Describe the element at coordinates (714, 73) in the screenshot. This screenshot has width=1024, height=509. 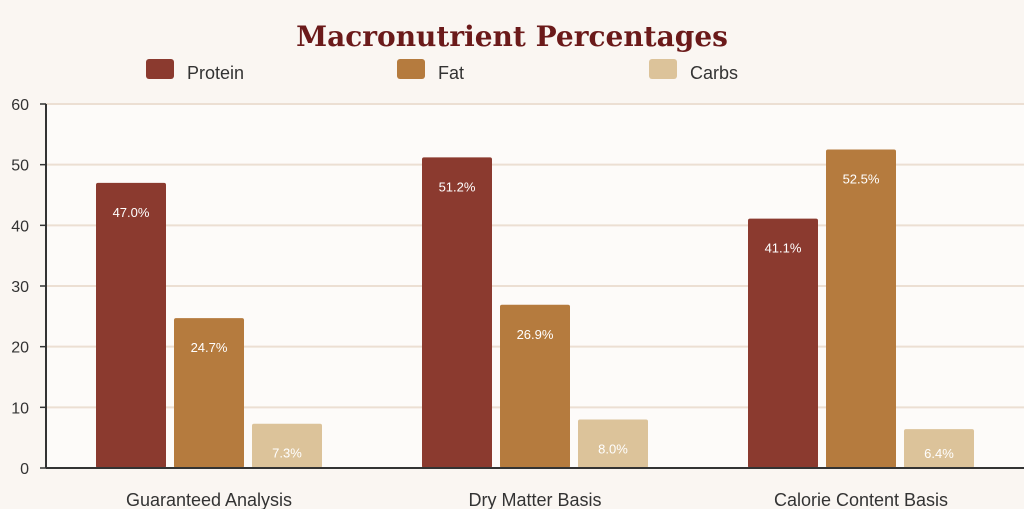
I see `legend-label-carbs: Carbs` at that location.